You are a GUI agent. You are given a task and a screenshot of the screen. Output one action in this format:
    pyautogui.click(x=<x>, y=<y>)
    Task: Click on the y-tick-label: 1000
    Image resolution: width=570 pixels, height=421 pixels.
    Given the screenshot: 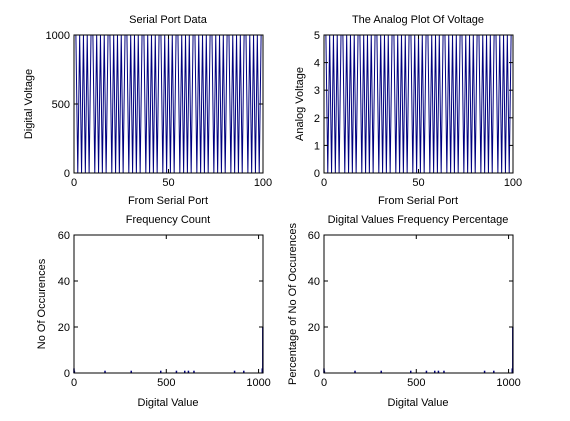 What is the action you would take?
    pyautogui.click(x=58, y=36)
    